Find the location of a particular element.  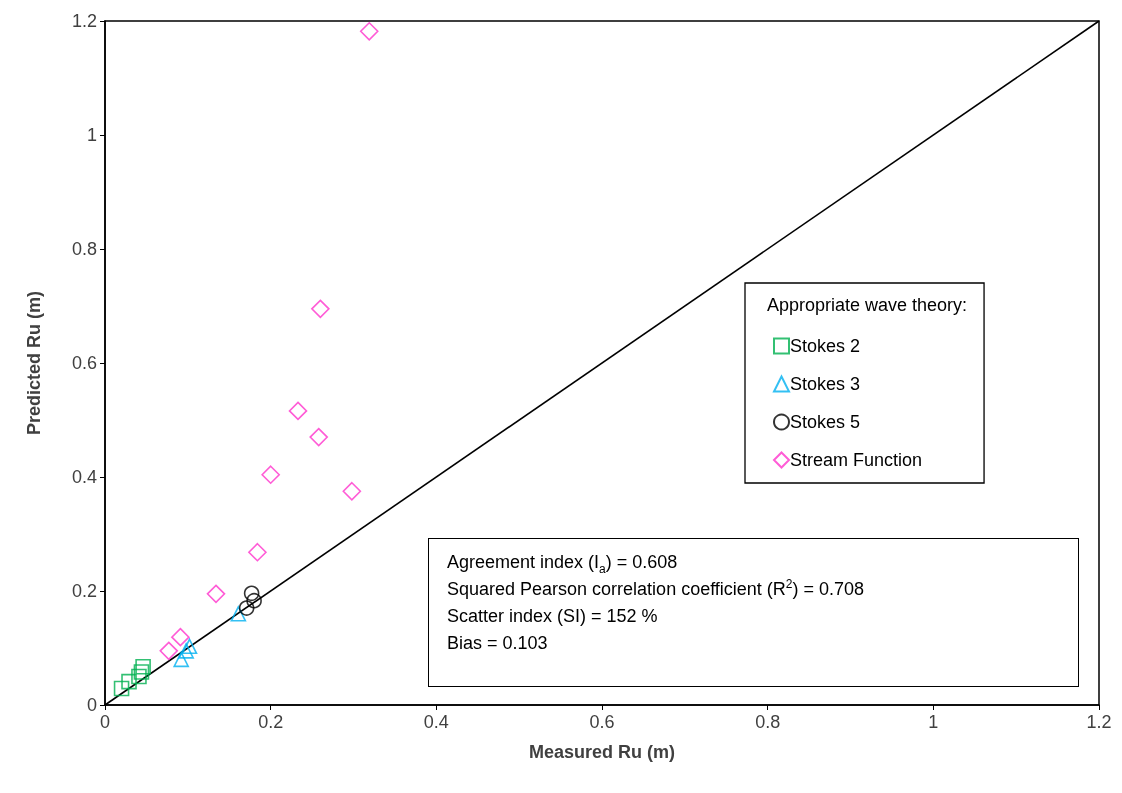

y-tick-label: 0 is located at coordinates (91, 705).